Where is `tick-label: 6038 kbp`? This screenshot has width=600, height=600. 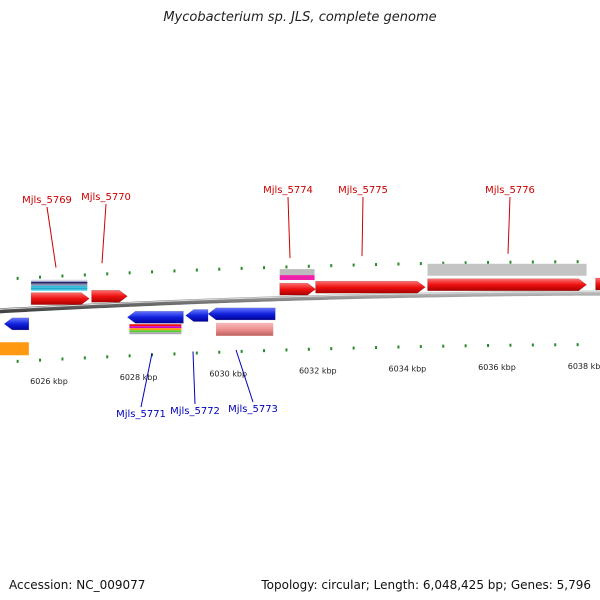
tick-label: 6038 kbp is located at coordinates (584, 366).